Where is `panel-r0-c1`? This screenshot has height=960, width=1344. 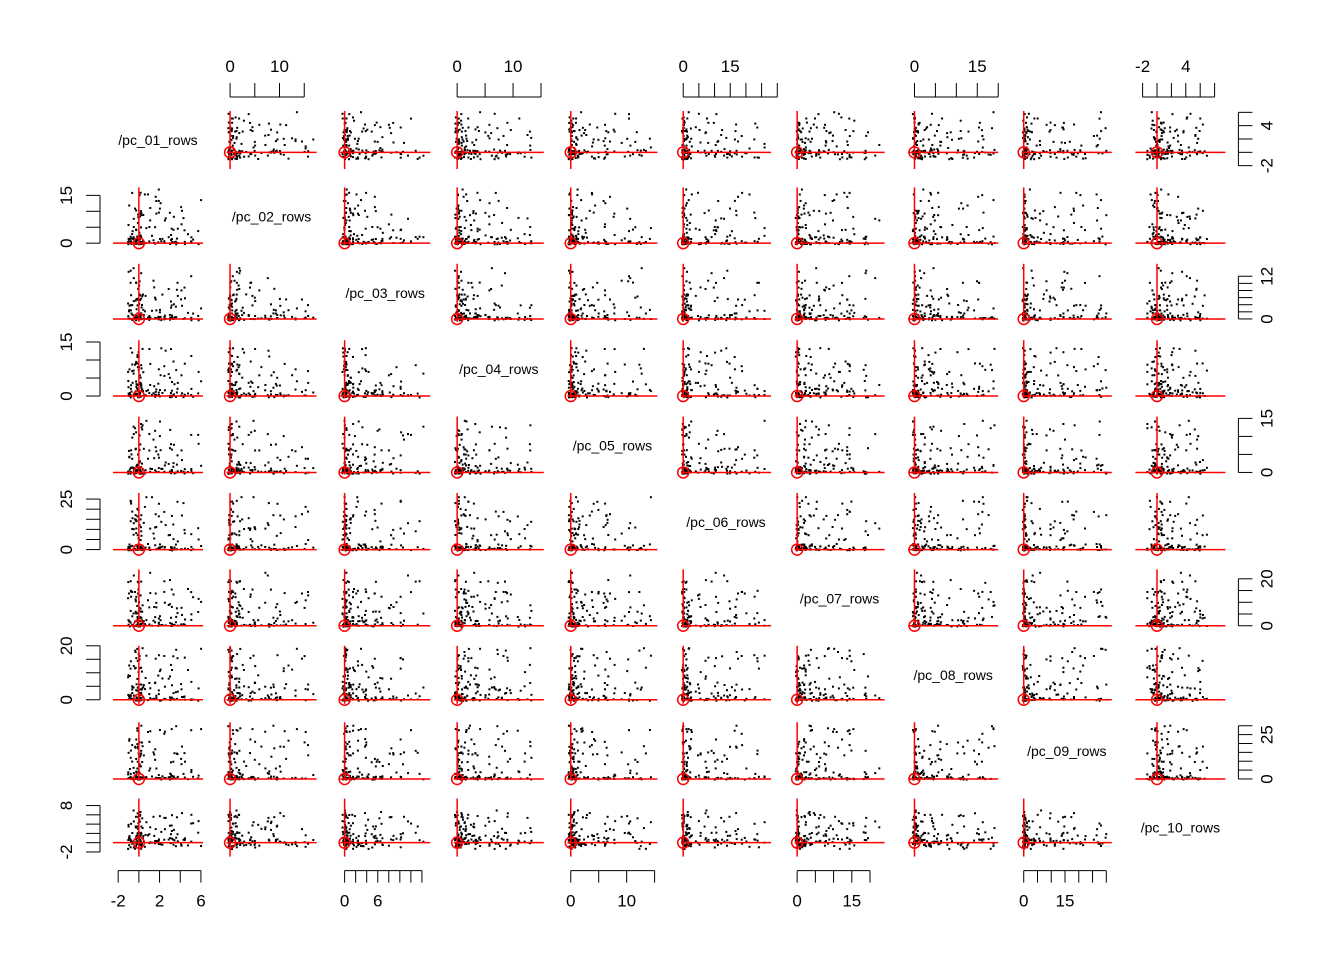
panel-r0-c1 is located at coordinates (270, 140).